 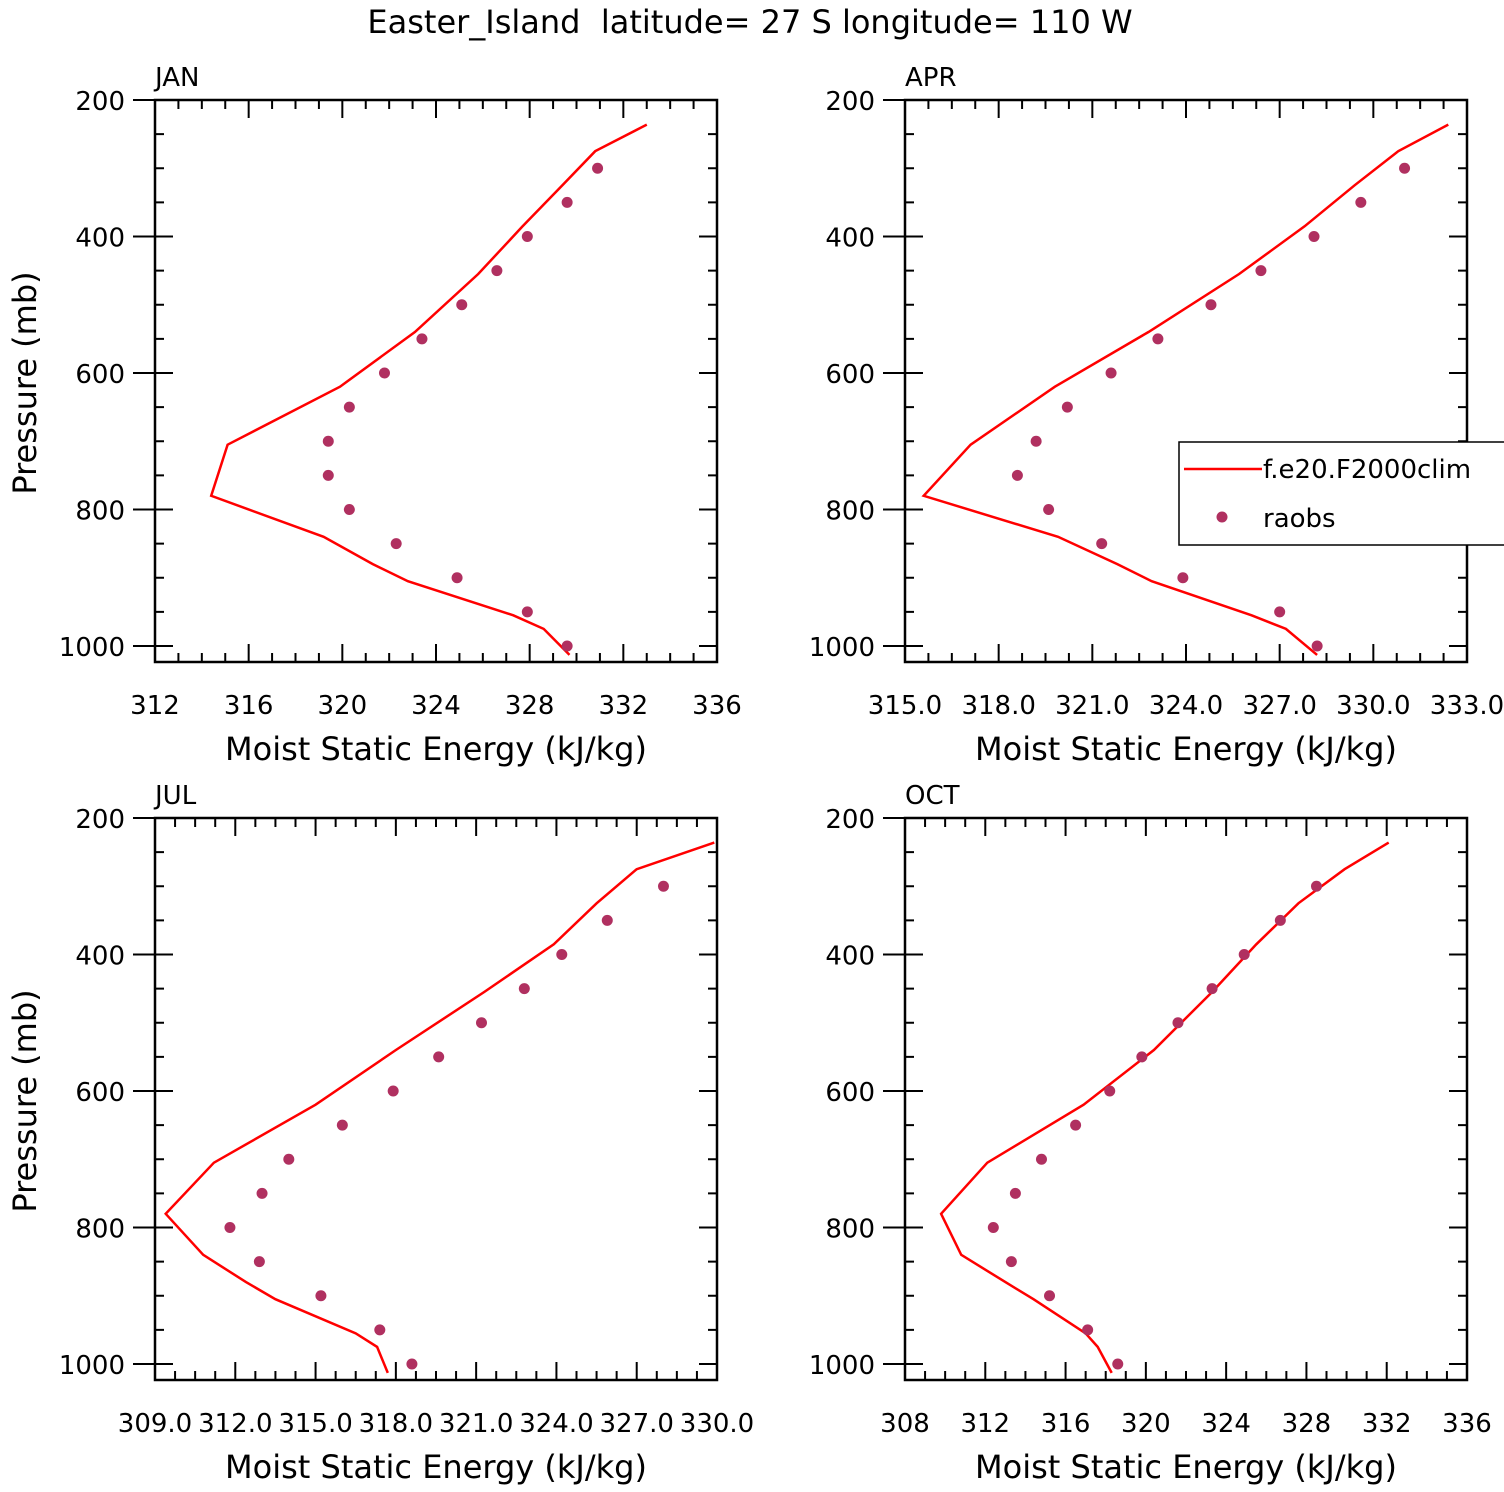 What do you see at coordinates (931, 78) in the screenshot?
I see `panel-label: APR` at bounding box center [931, 78].